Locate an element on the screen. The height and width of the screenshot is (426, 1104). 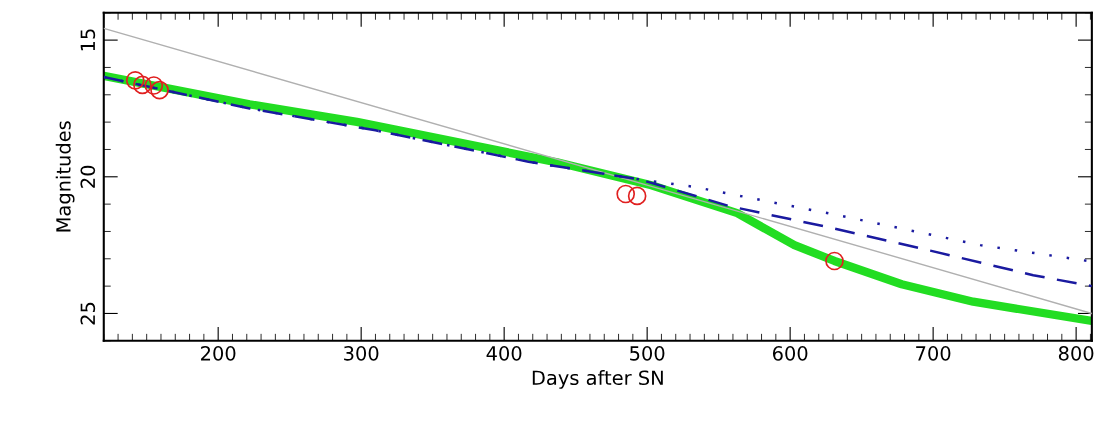
y-tick-label: 25 is located at coordinates (88, 313).